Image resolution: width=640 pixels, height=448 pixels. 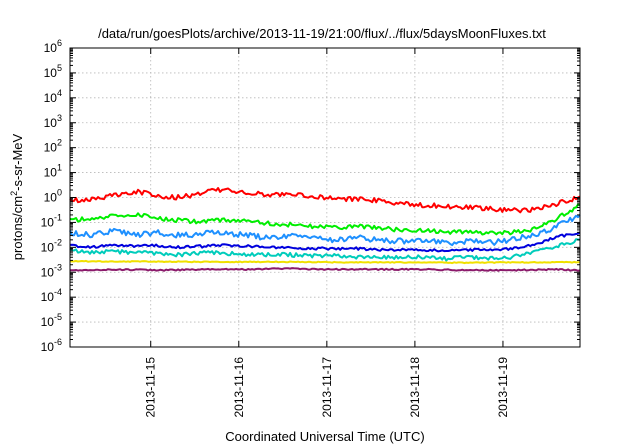 I want to click on x-axis-label: Coordinated Universal Time (UTC), so click(x=324, y=436).